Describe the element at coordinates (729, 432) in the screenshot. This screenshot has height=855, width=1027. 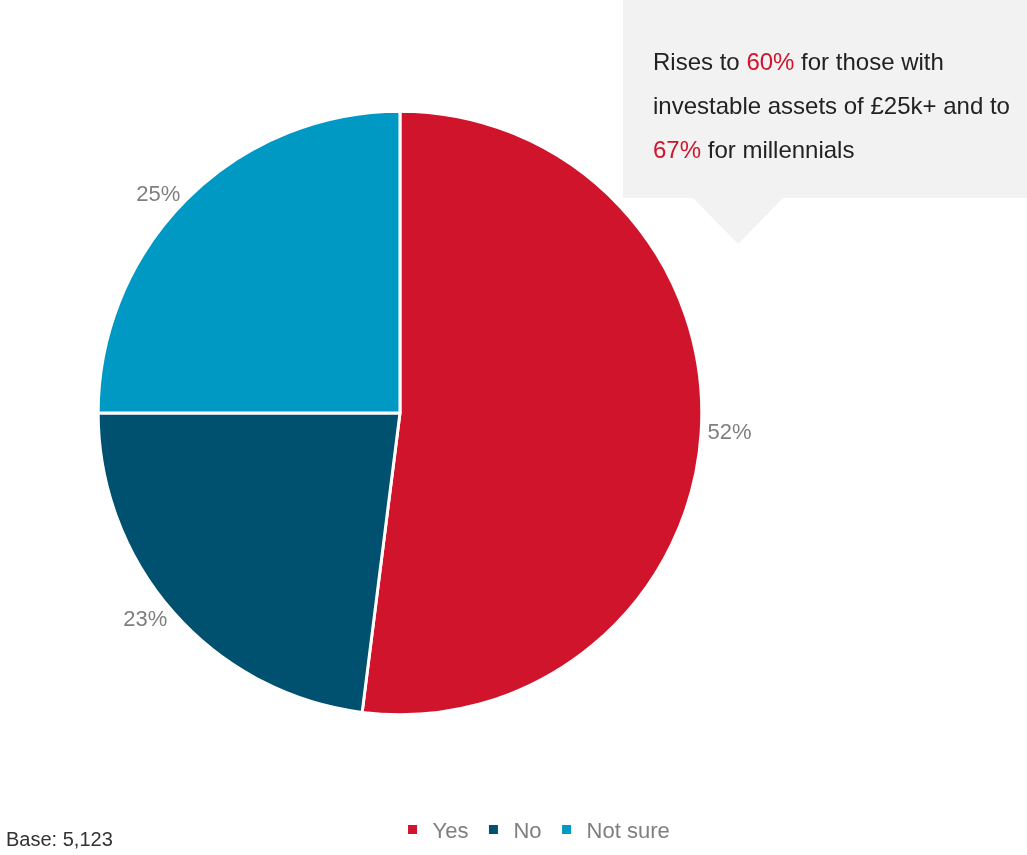
I see `data-label: 52%` at that location.